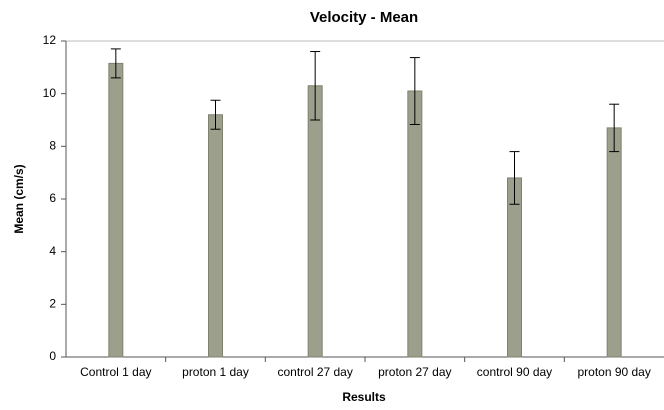 Image resolution: width=664 pixels, height=410 pixels. What do you see at coordinates (364, 397) in the screenshot?
I see `x-axis-title: Results` at bounding box center [364, 397].